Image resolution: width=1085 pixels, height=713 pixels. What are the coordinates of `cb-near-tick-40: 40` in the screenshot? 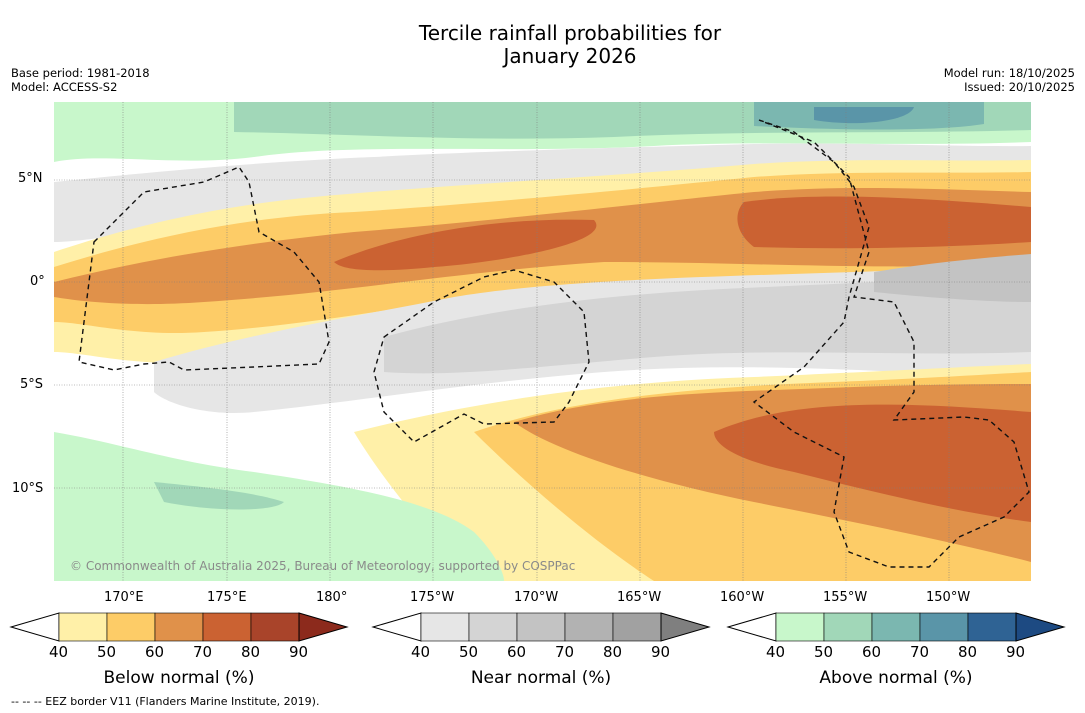 It's located at (421, 652).